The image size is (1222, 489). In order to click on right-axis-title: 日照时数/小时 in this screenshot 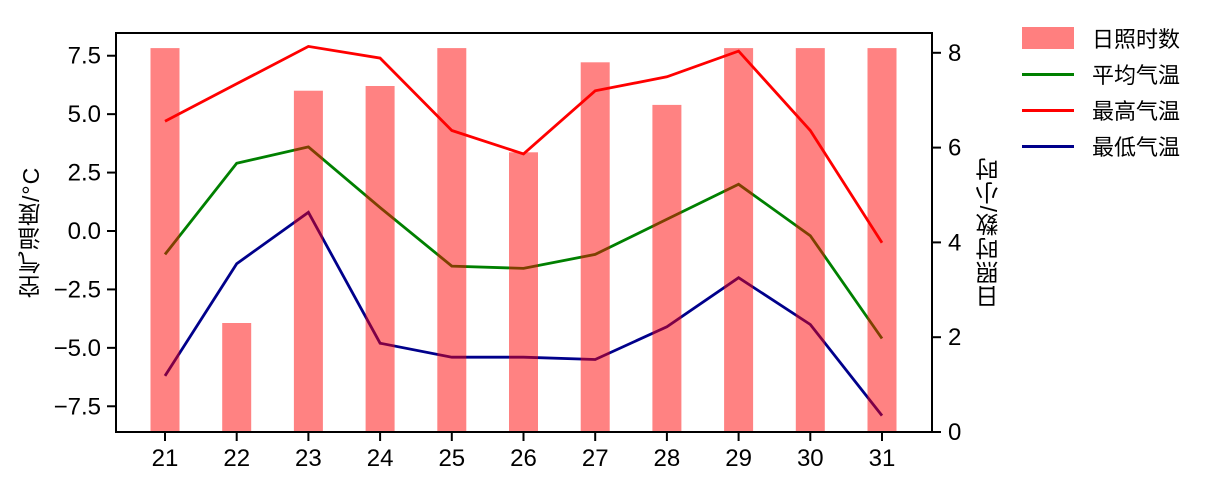, I will do `click(989, 232)`.